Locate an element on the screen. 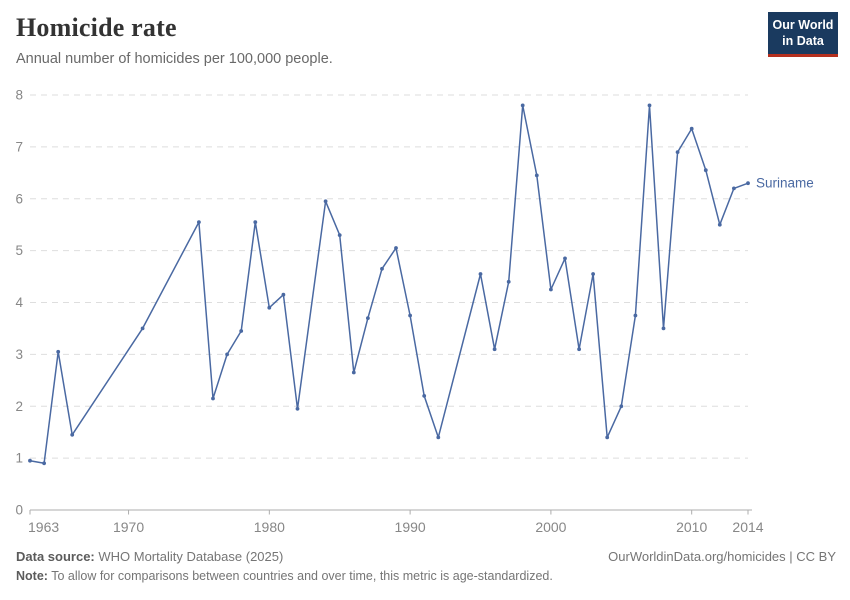  chart-title: Homicide rate is located at coordinates (96, 27).